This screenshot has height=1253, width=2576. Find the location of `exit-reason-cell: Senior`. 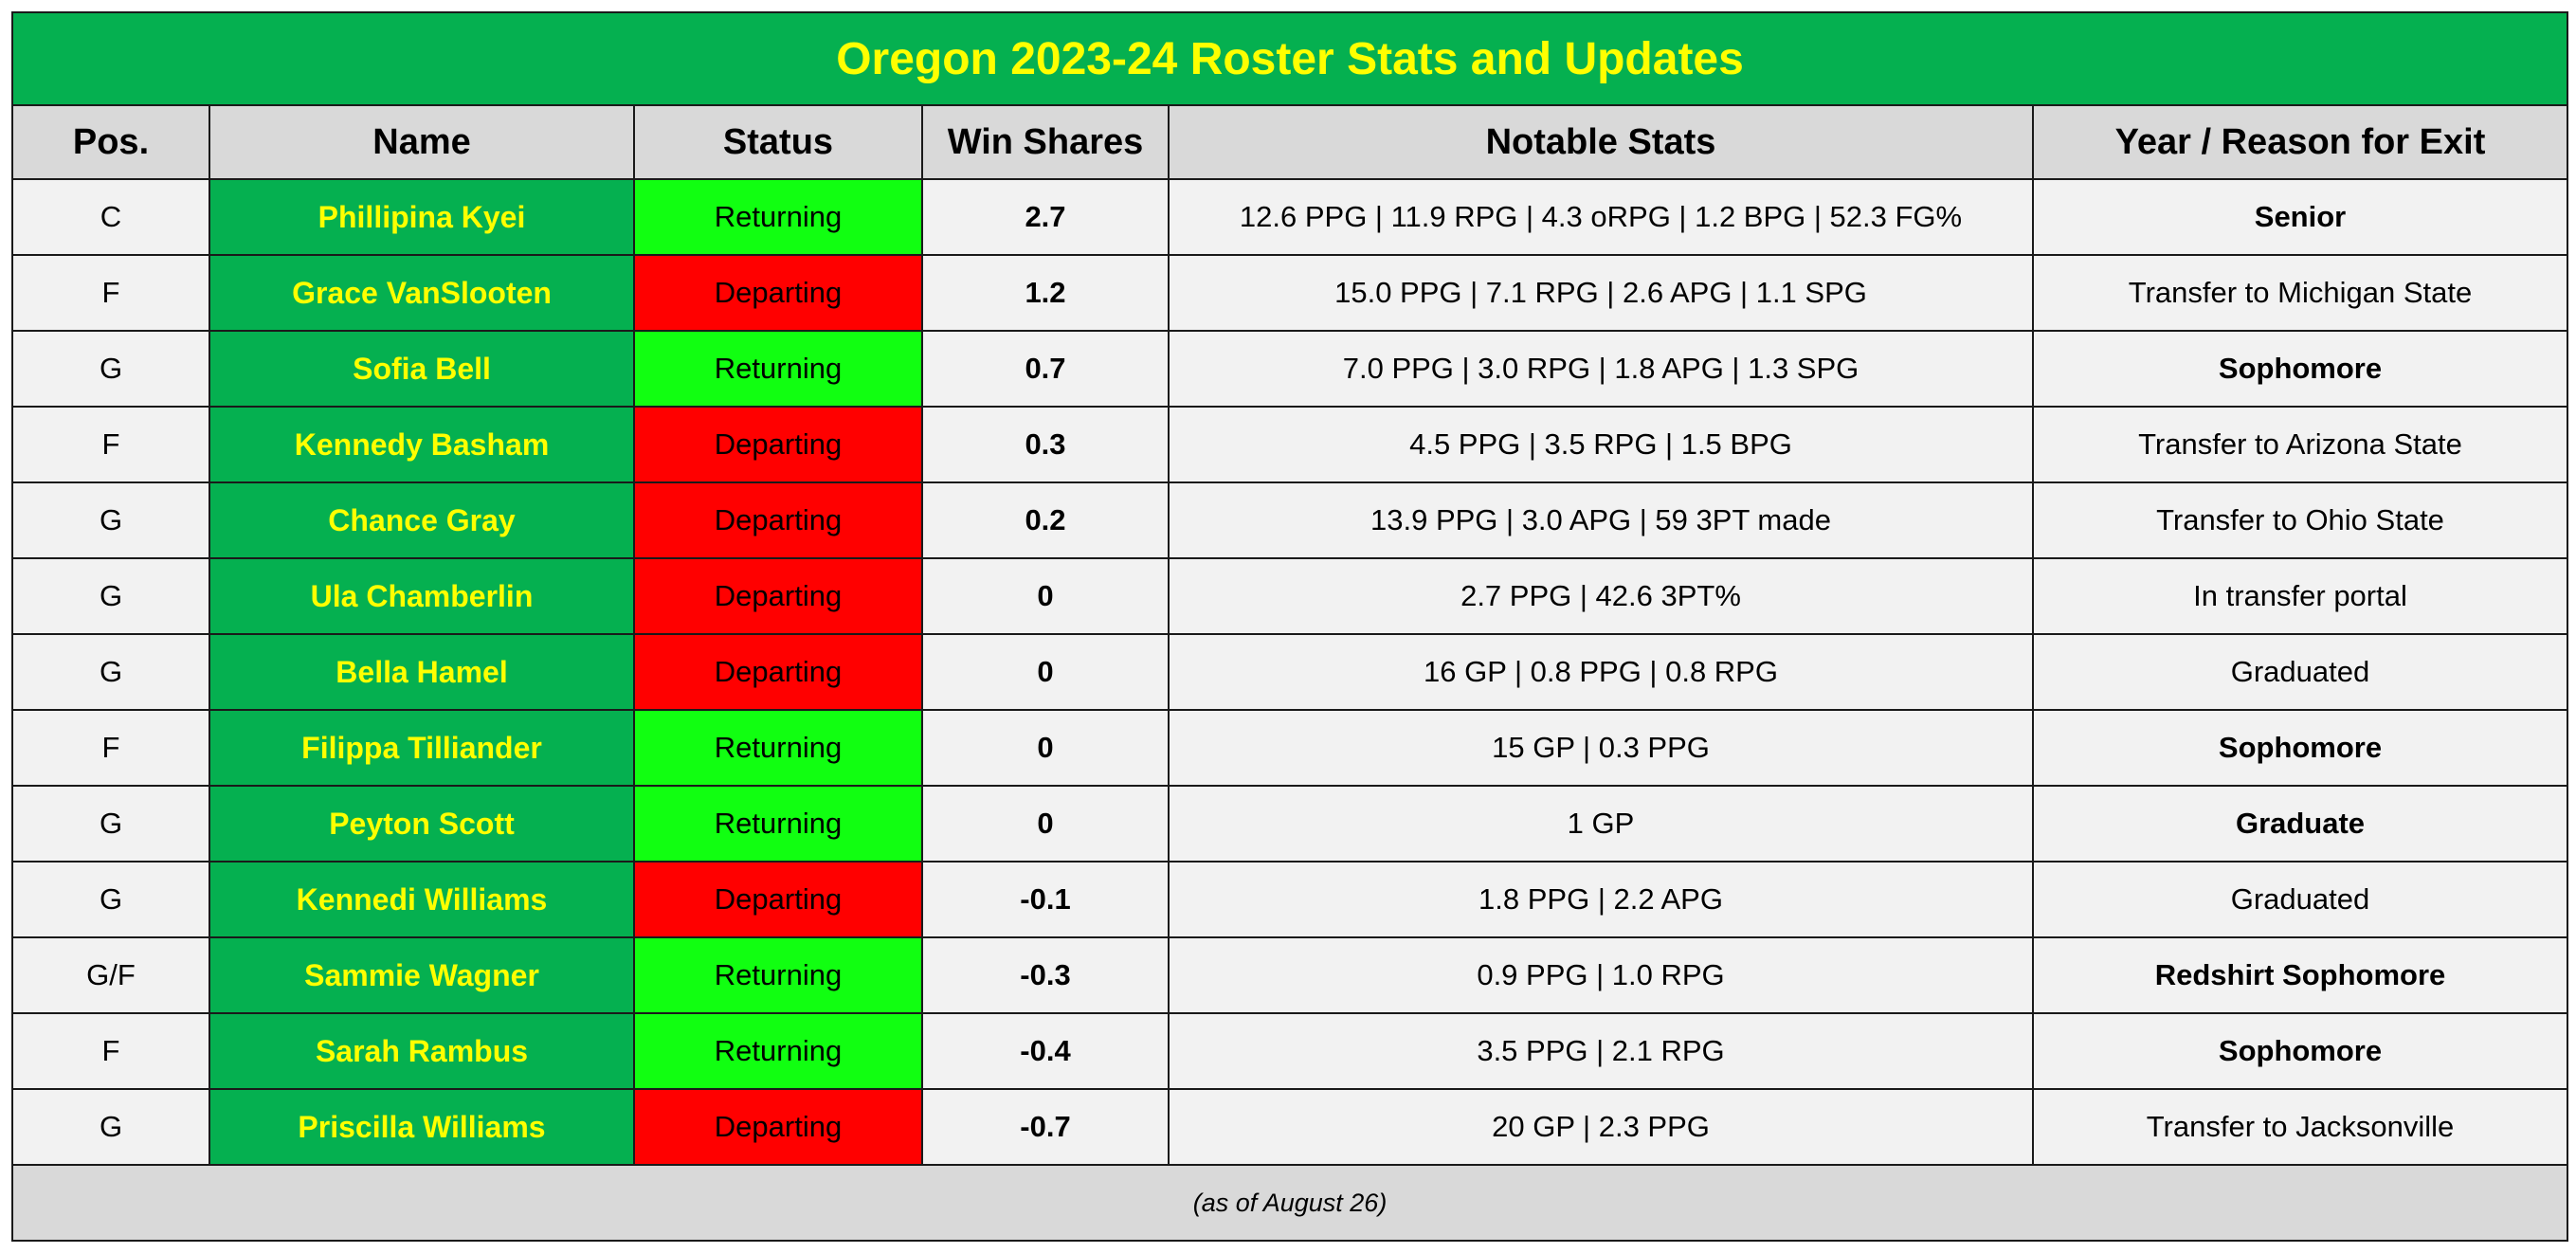

exit-reason-cell: Senior is located at coordinates (2300, 217).